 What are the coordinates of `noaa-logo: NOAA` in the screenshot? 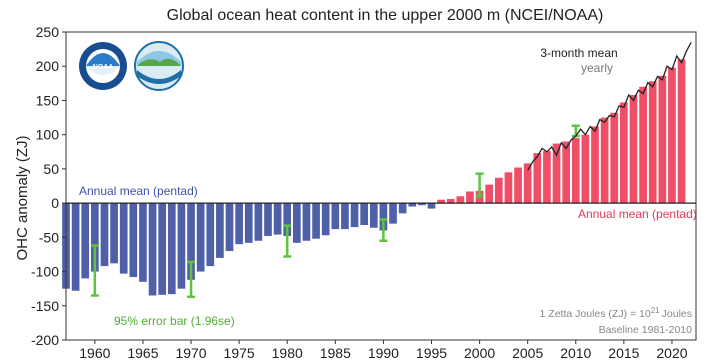 It's located at (103, 66).